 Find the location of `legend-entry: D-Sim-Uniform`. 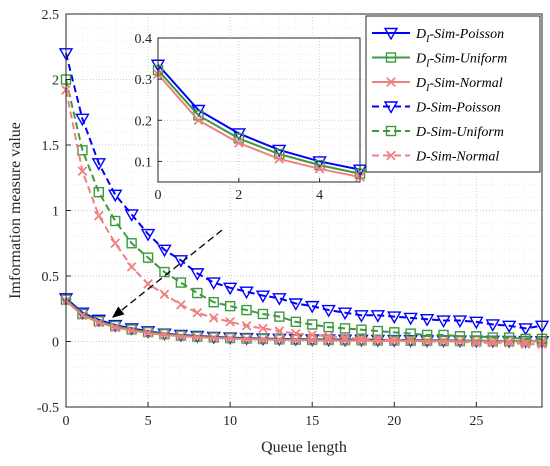

legend-entry: D-Sim-Uniform is located at coordinates (438, 132).